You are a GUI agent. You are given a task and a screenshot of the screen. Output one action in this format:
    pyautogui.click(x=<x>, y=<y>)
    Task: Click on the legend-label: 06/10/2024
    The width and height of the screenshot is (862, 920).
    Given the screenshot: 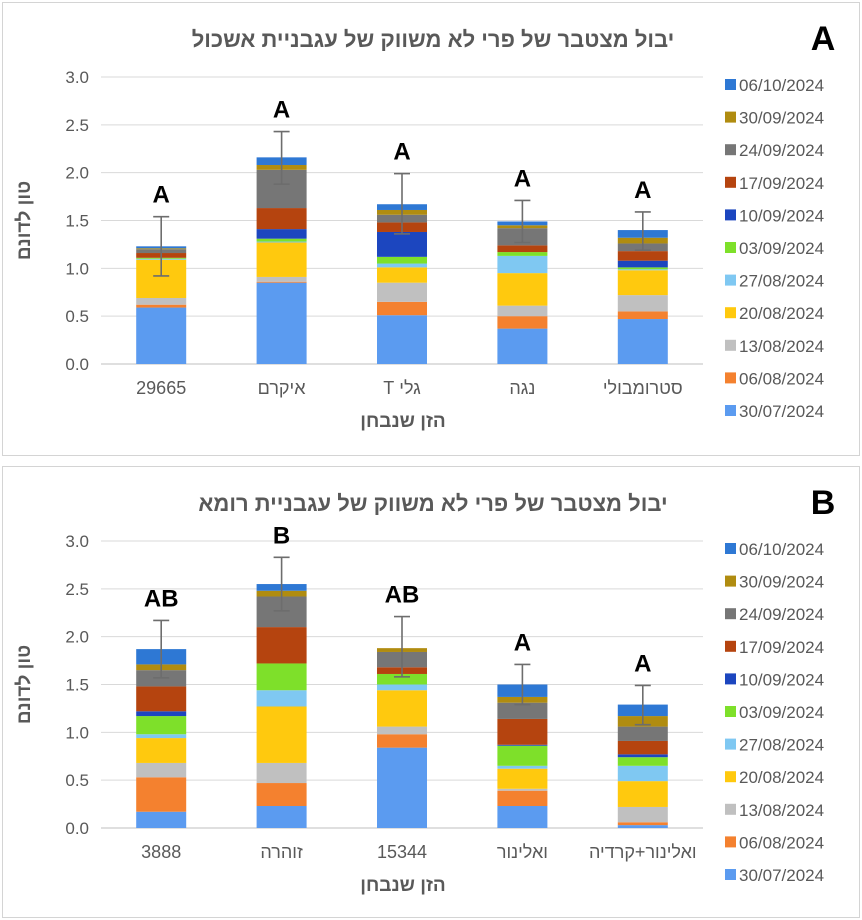 What is the action you would take?
    pyautogui.click(x=781, y=549)
    